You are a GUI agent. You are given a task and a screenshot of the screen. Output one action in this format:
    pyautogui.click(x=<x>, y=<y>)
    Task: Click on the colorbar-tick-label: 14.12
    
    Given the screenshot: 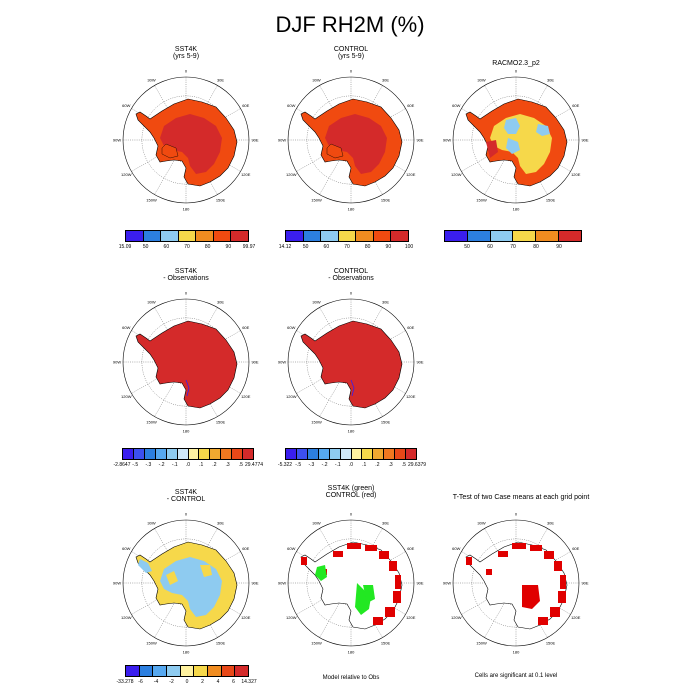 What is the action you would take?
    pyautogui.click(x=285, y=247)
    